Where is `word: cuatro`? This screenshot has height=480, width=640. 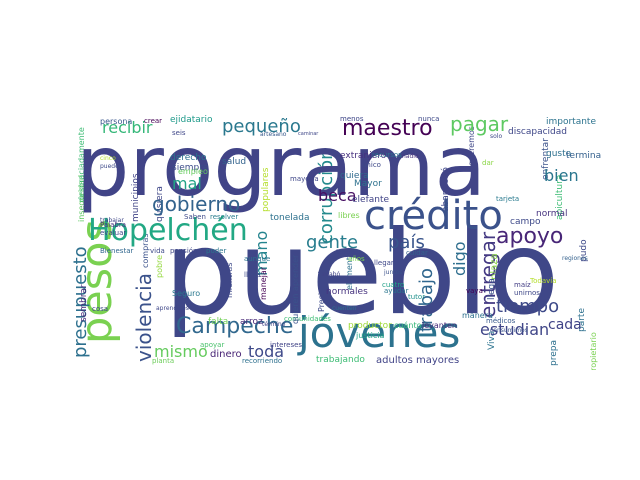 word: cuatro is located at coordinates (393, 285).